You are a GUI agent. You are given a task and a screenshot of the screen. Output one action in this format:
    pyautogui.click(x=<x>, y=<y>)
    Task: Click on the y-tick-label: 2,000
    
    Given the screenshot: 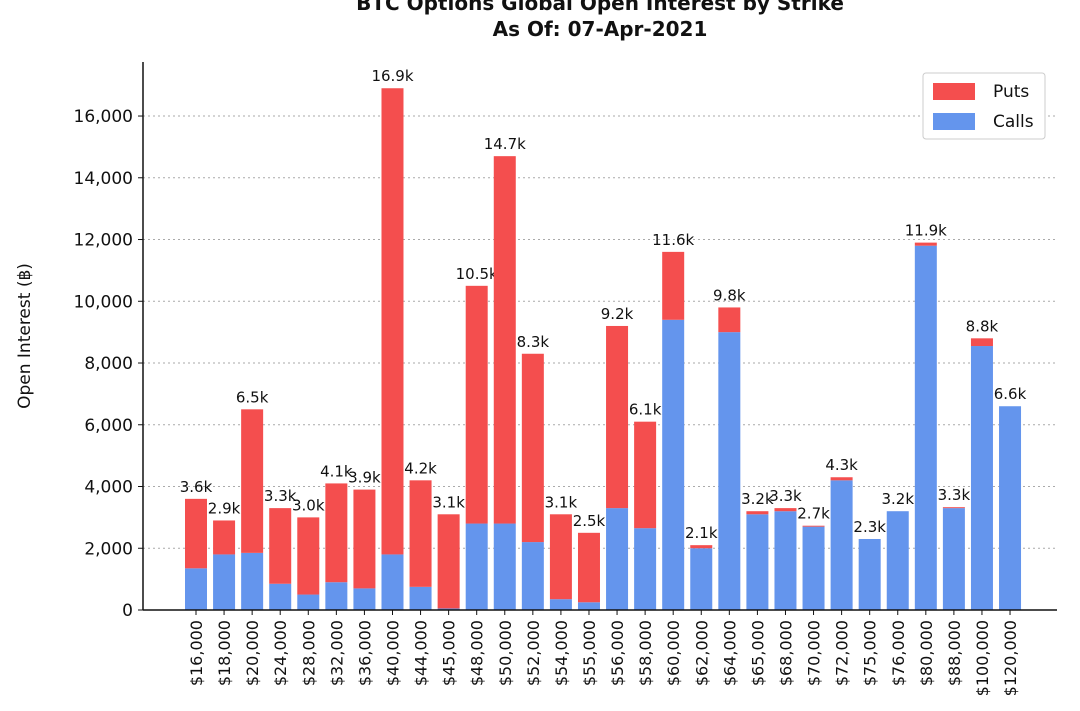 What is the action you would take?
    pyautogui.click(x=108, y=549)
    